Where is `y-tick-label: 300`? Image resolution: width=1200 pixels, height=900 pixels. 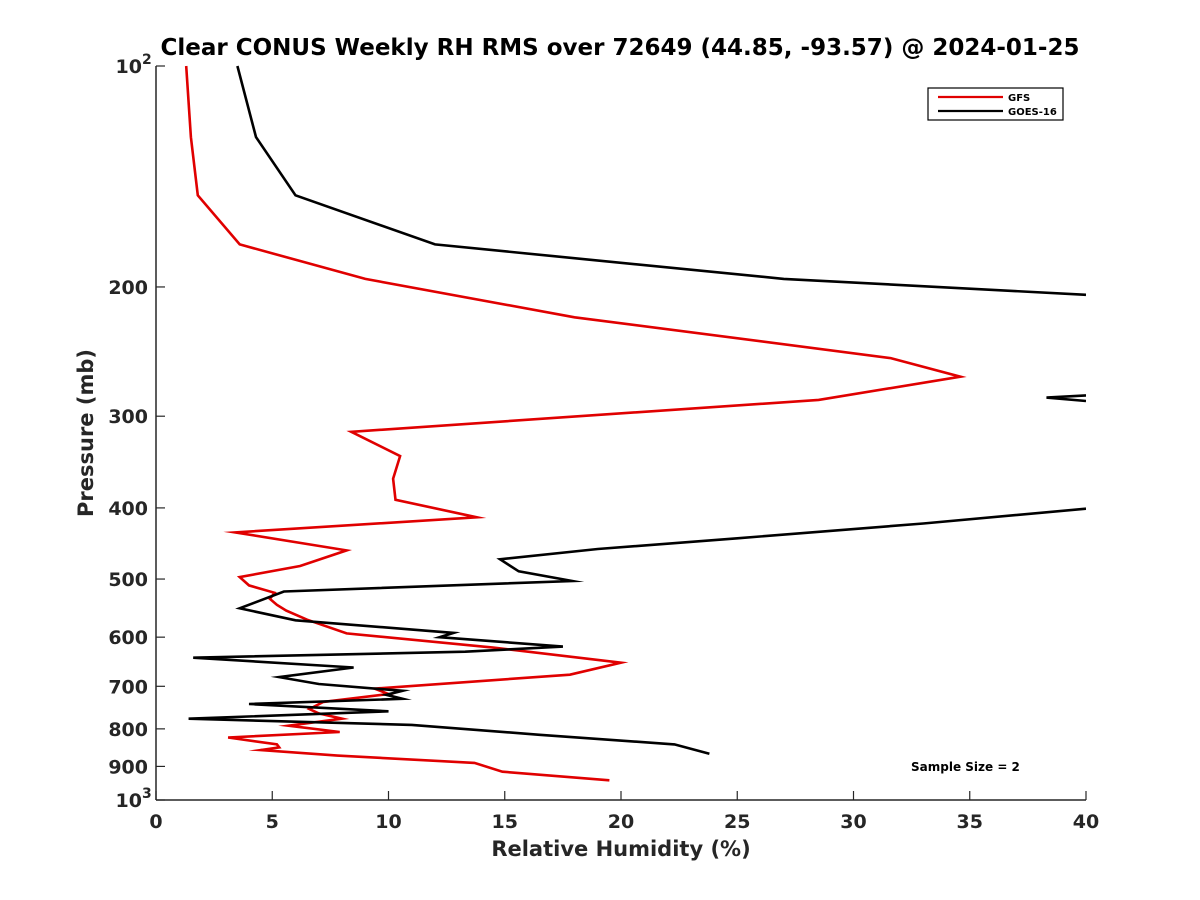 y-tick-label: 300 is located at coordinates (128, 417).